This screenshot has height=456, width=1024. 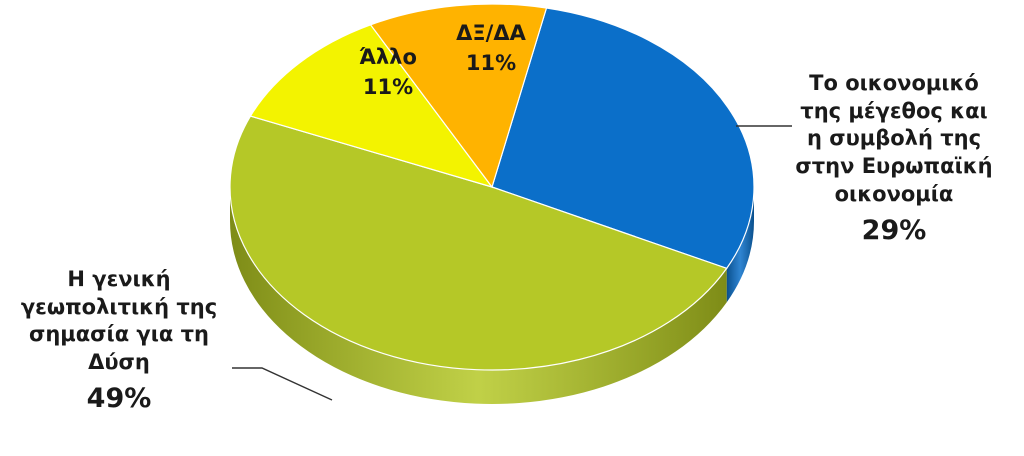 What do you see at coordinates (119, 398) in the screenshot?
I see `slice-value-label: 49%` at bounding box center [119, 398].